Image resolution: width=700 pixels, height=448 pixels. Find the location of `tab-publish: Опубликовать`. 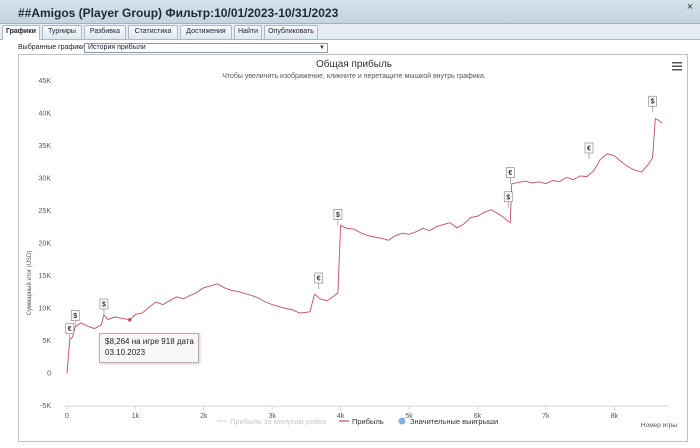

tab-publish: Опубликовать is located at coordinates (291, 32).